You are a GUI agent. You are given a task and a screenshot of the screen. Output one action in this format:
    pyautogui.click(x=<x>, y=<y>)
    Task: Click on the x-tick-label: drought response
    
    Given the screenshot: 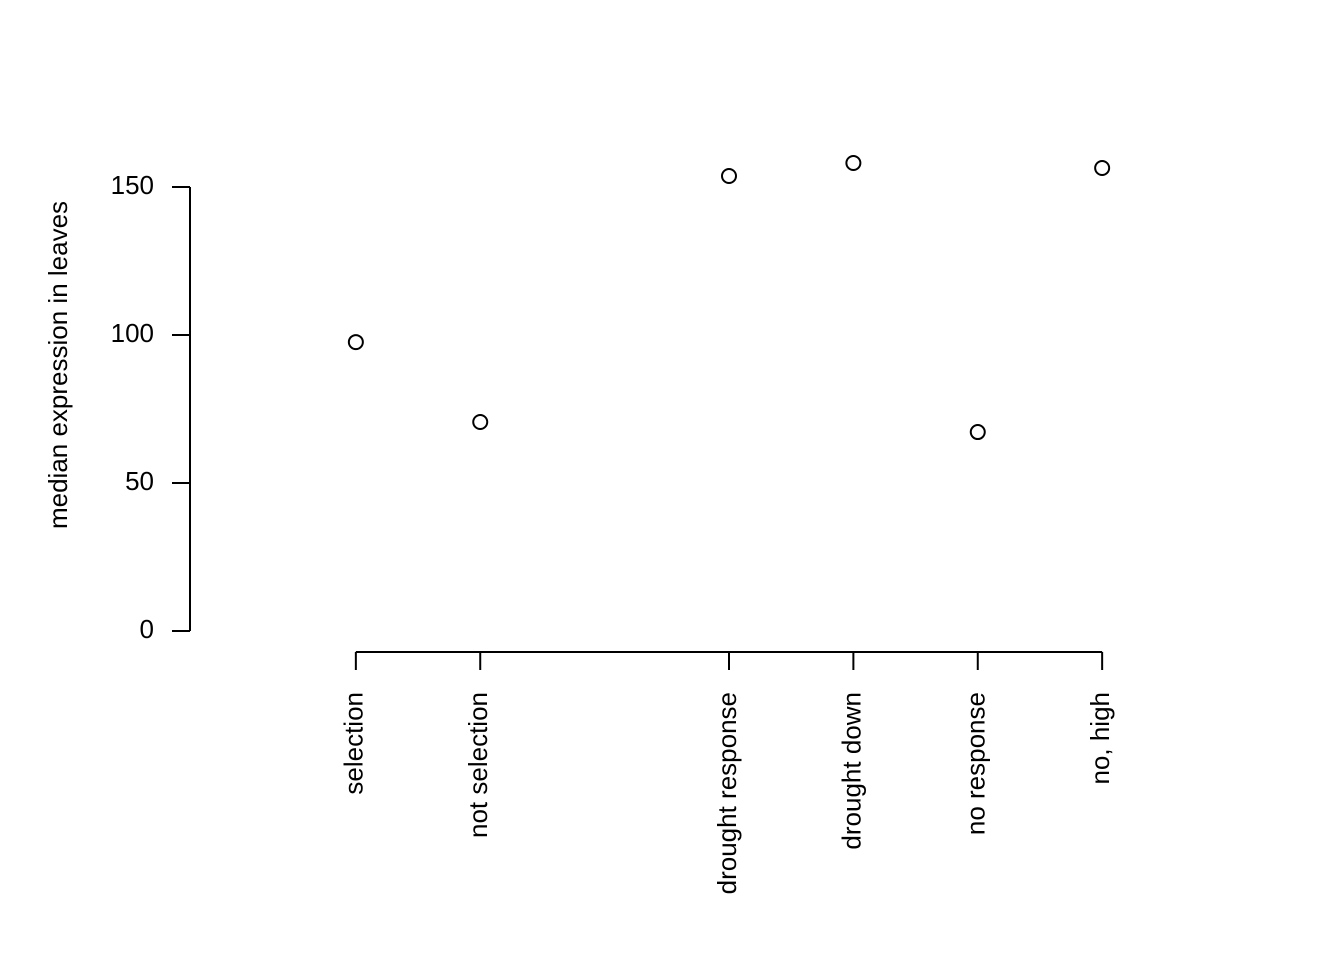 What is the action you would take?
    pyautogui.click(x=727, y=793)
    